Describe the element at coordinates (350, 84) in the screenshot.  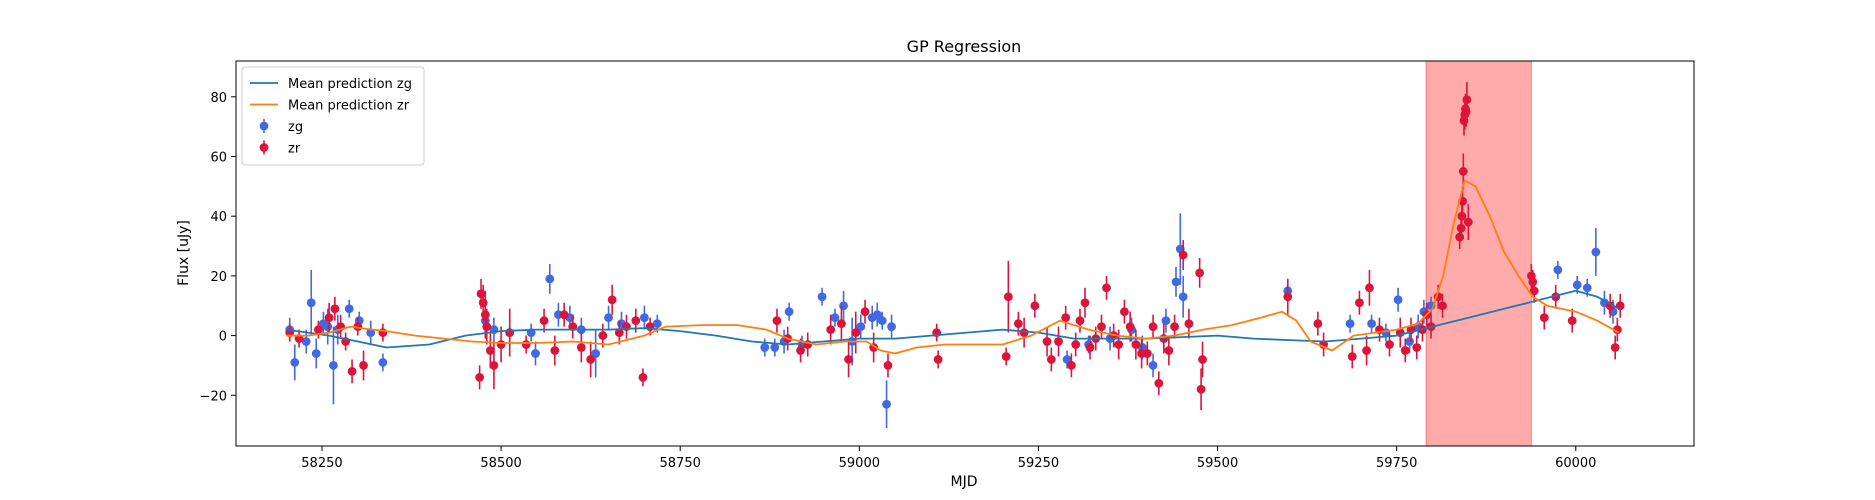
I see `legend-label: Mean prediction zg` at that location.